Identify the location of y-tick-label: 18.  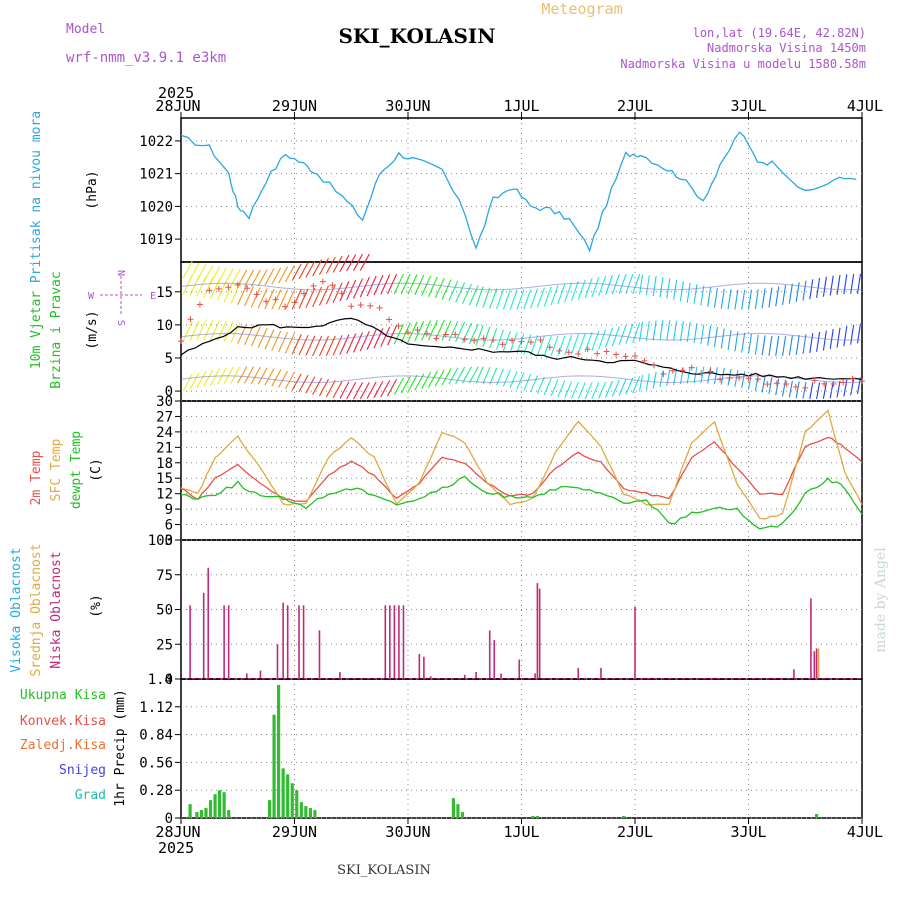
(164, 464).